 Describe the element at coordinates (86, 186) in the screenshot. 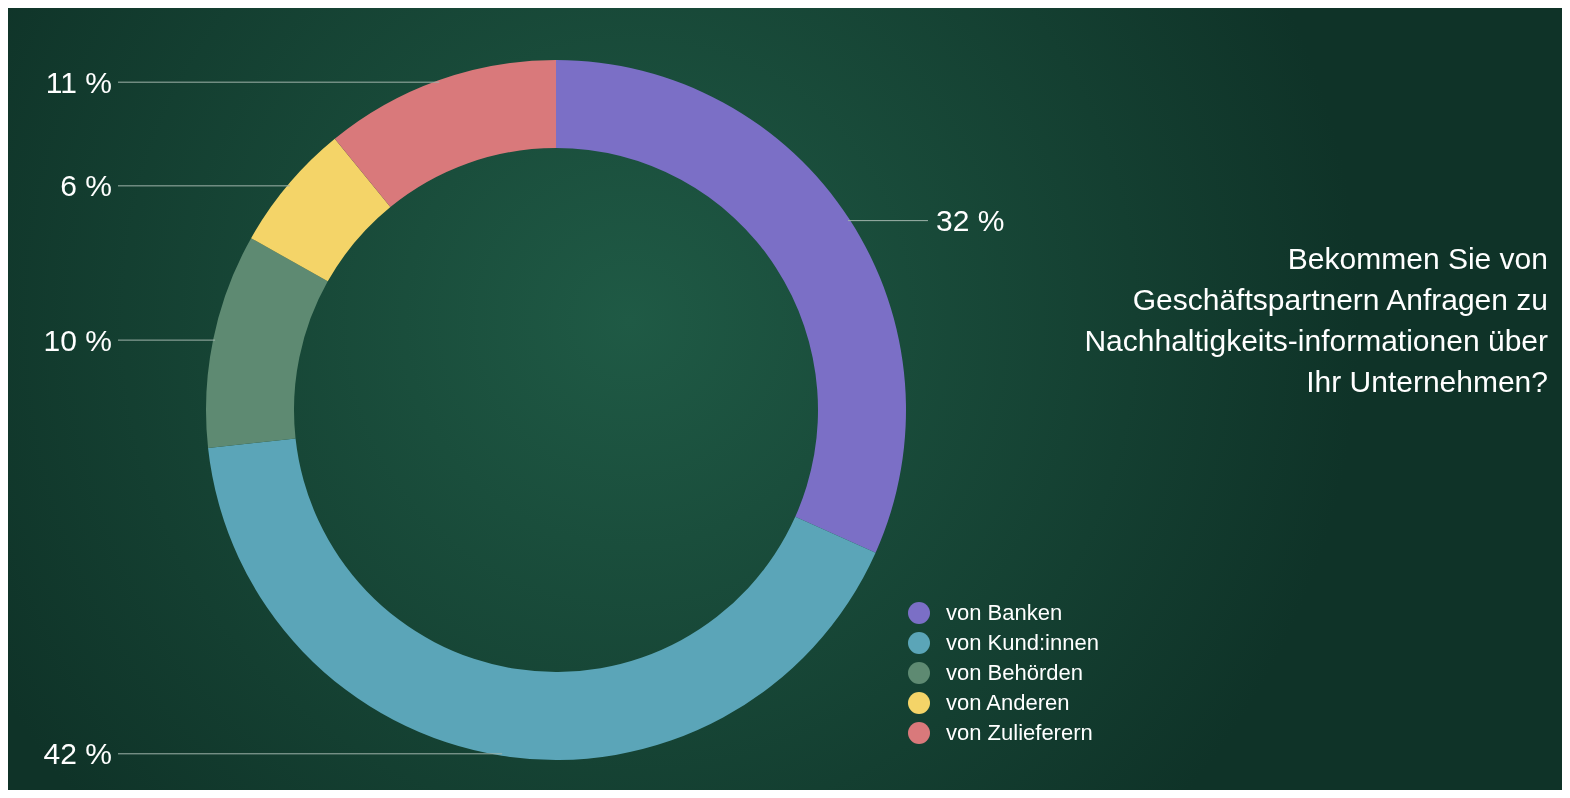

I see `data-label: 6 %` at that location.